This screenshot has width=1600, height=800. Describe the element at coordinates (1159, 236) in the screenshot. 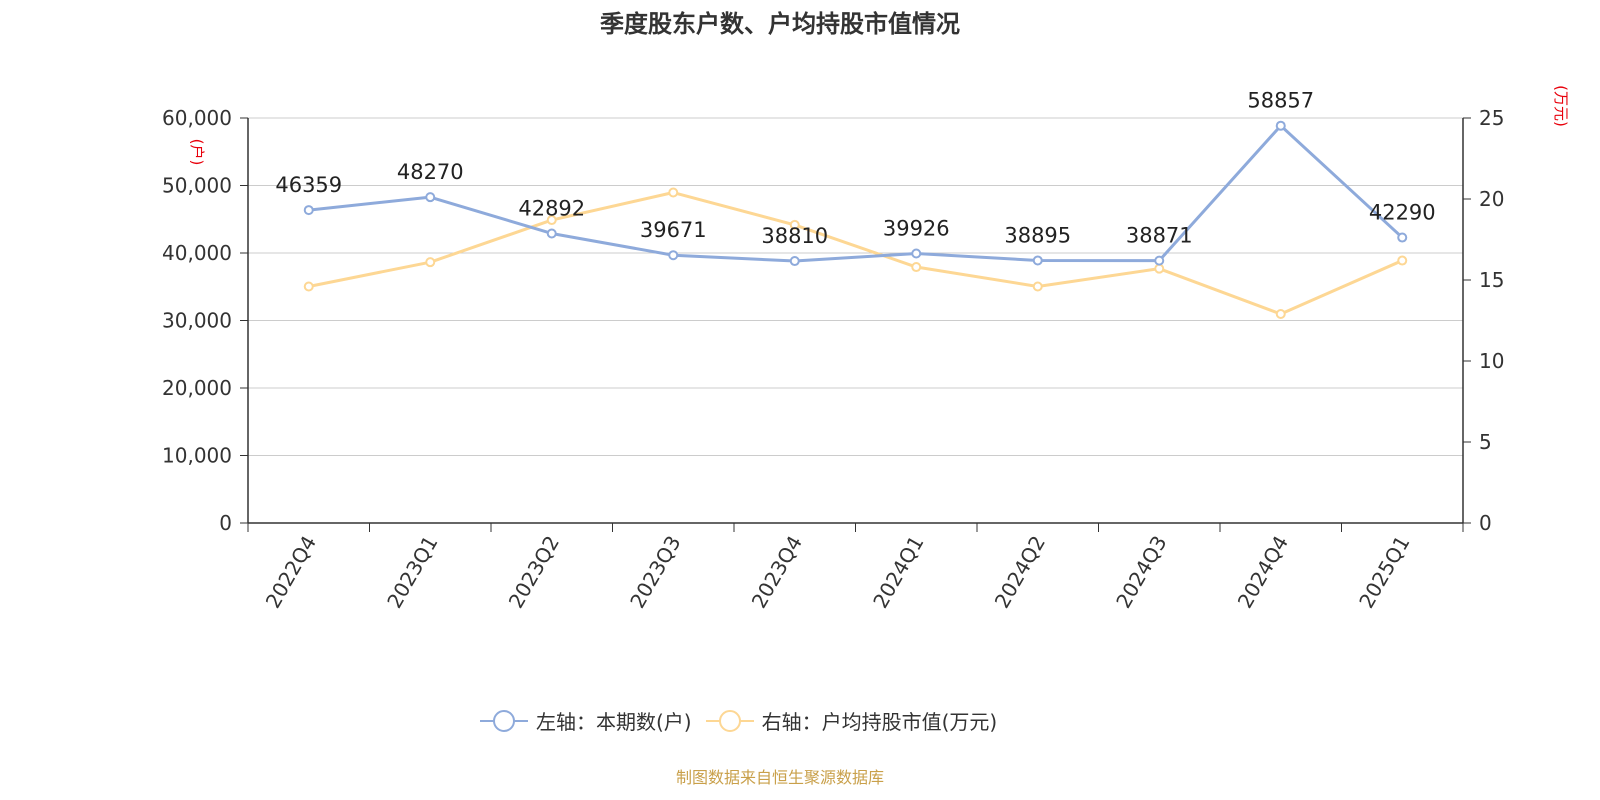

I see `data-label-holders: 38871` at that location.